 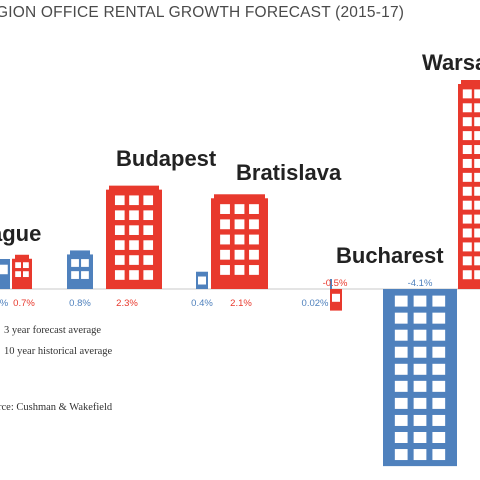 I want to click on forecast-value-label-1: 2.3%, so click(x=127, y=303).